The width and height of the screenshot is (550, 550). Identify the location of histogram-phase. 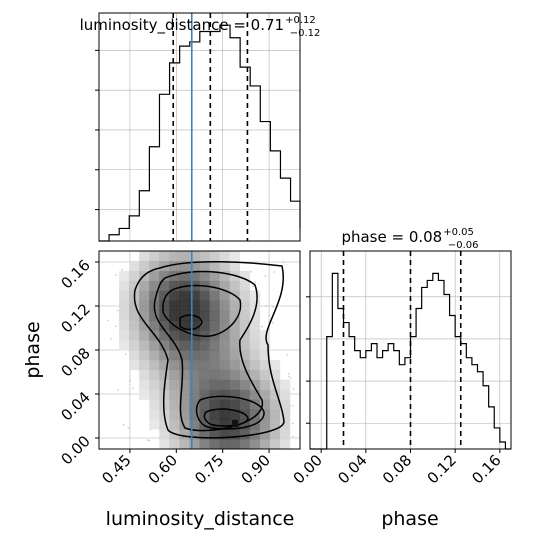
(410, 350).